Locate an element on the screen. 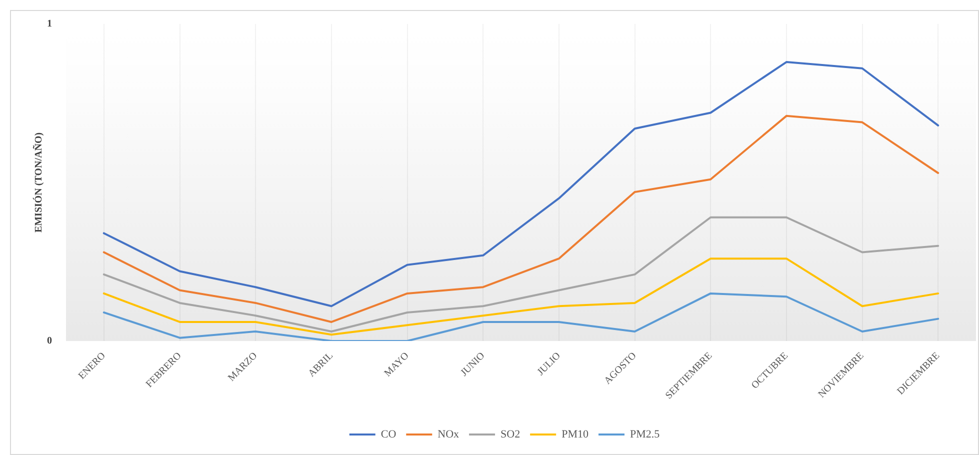 The height and width of the screenshot is (455, 979). y-tick-label: 1 is located at coordinates (49, 24).